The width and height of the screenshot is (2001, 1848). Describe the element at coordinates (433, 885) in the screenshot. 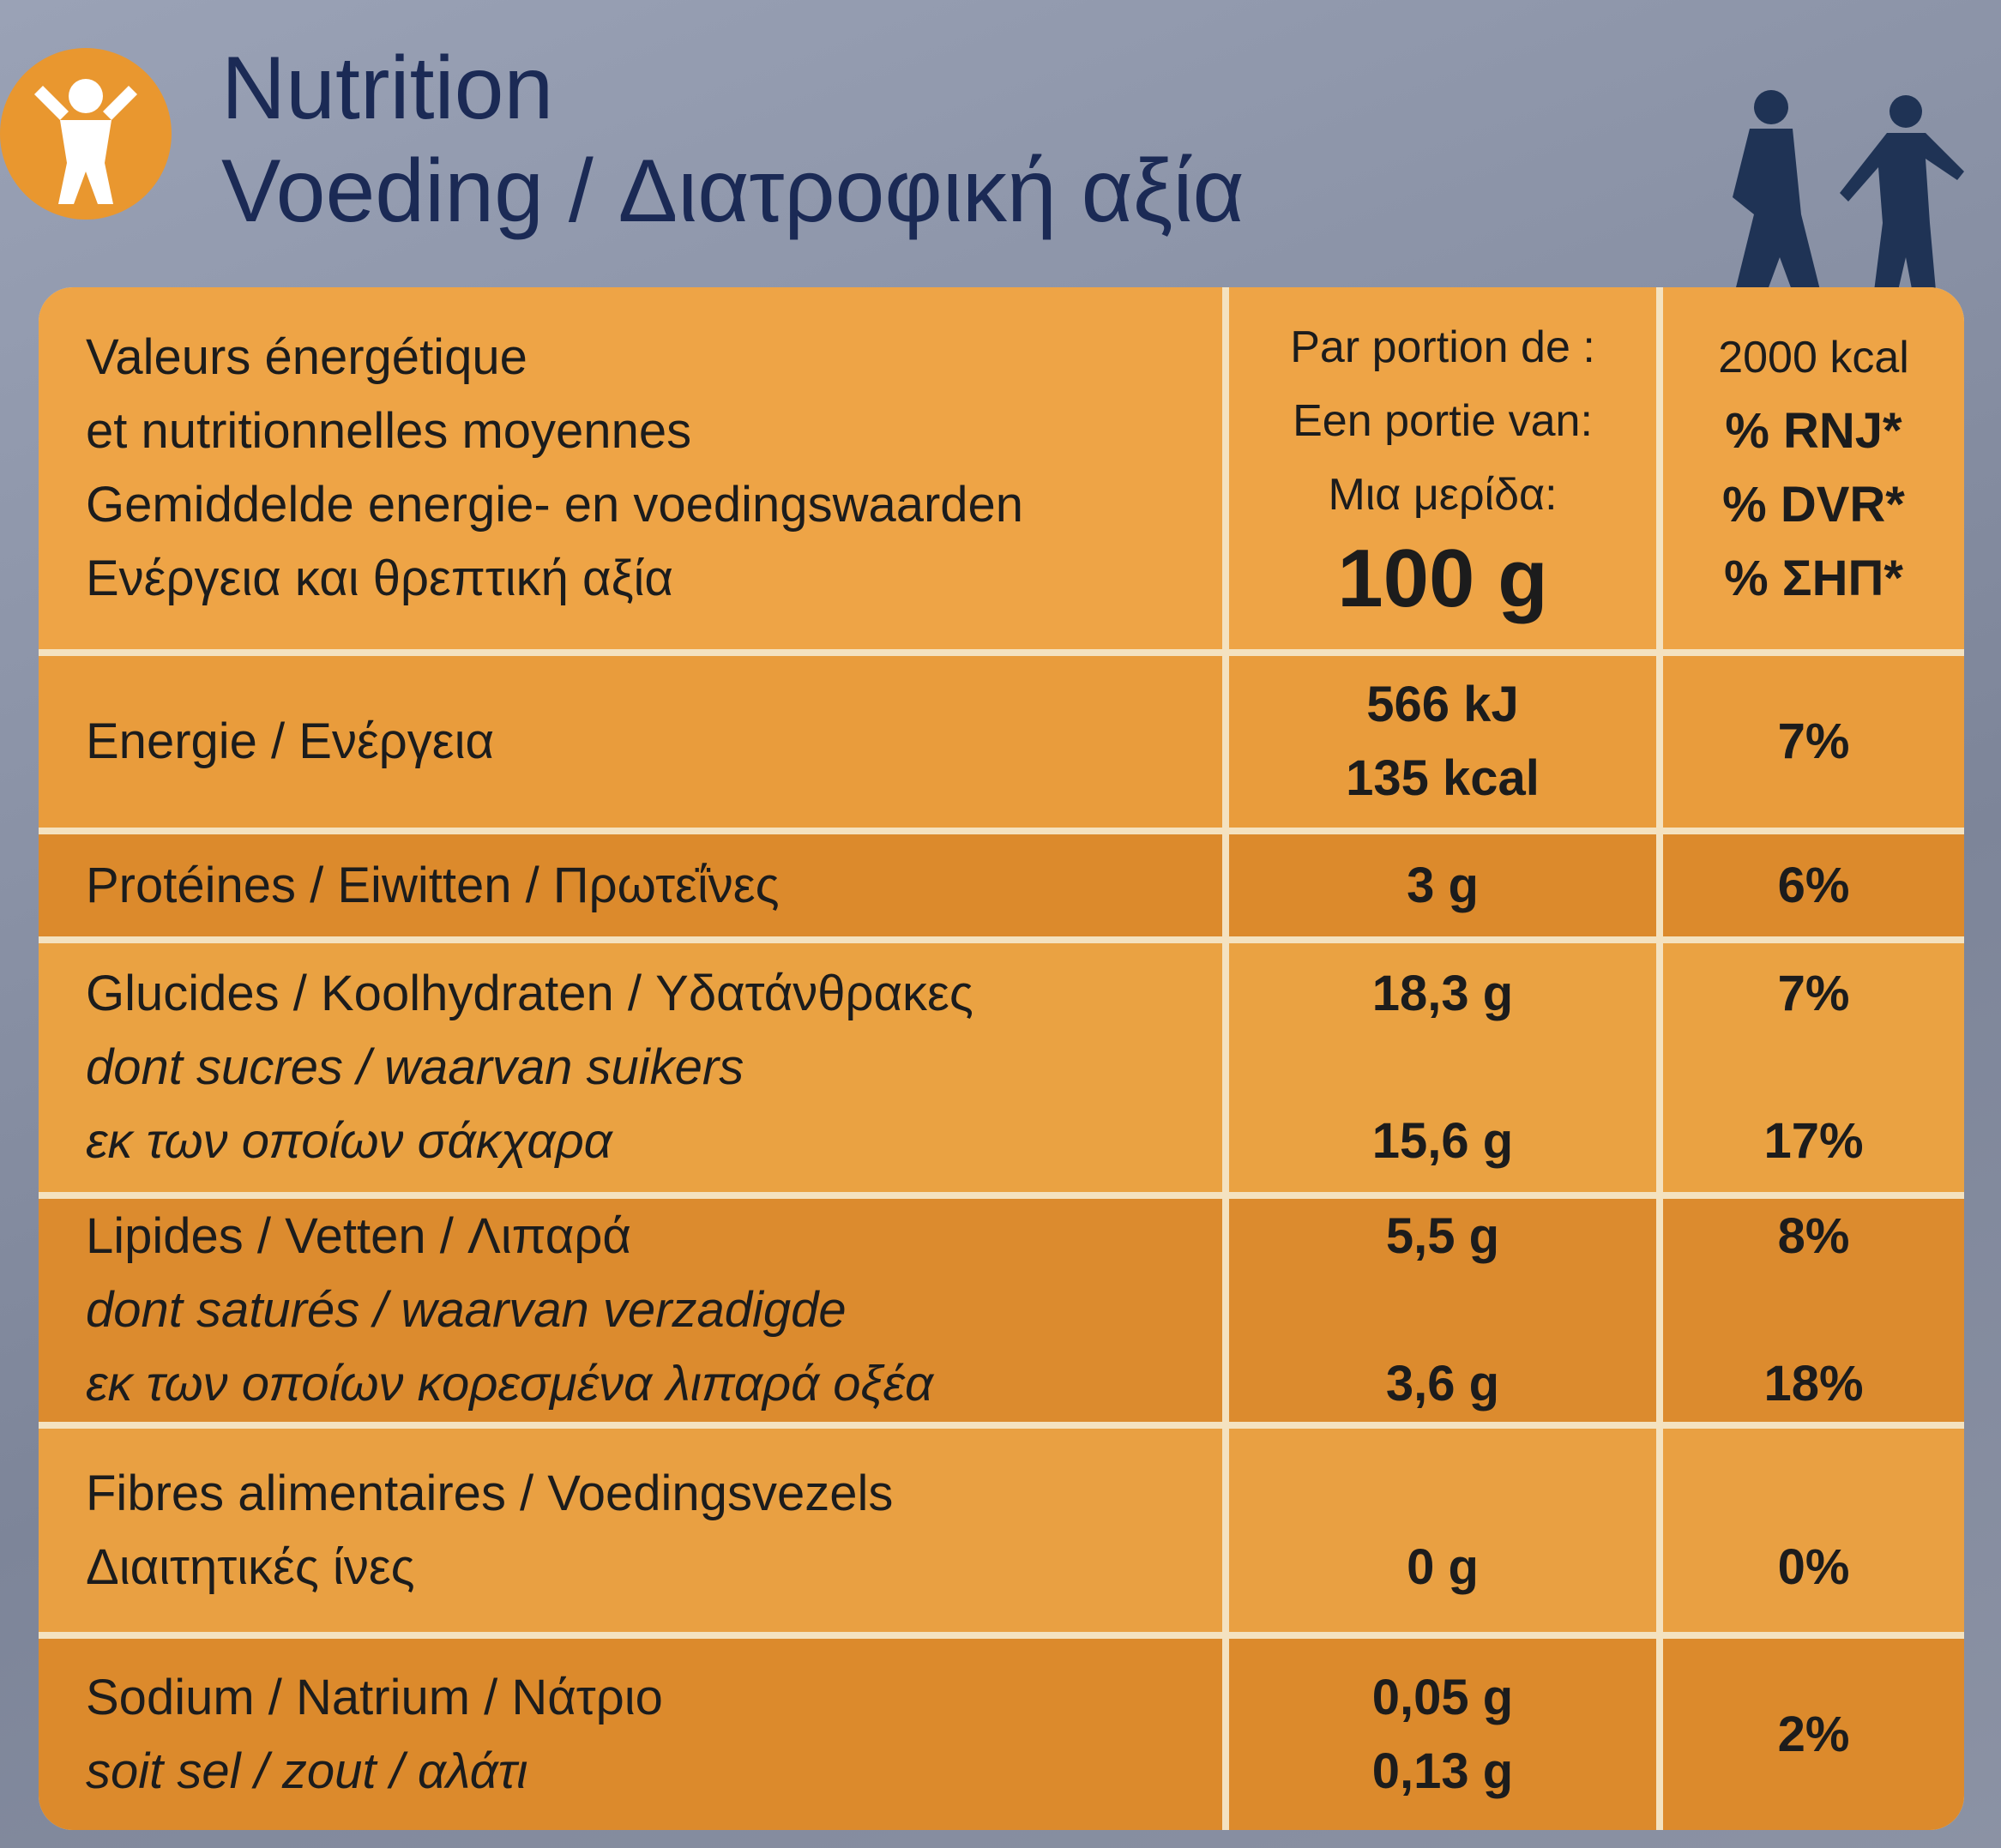

I see `label-line: Protéines / Eiwitten / Πρωτεΐνες` at that location.